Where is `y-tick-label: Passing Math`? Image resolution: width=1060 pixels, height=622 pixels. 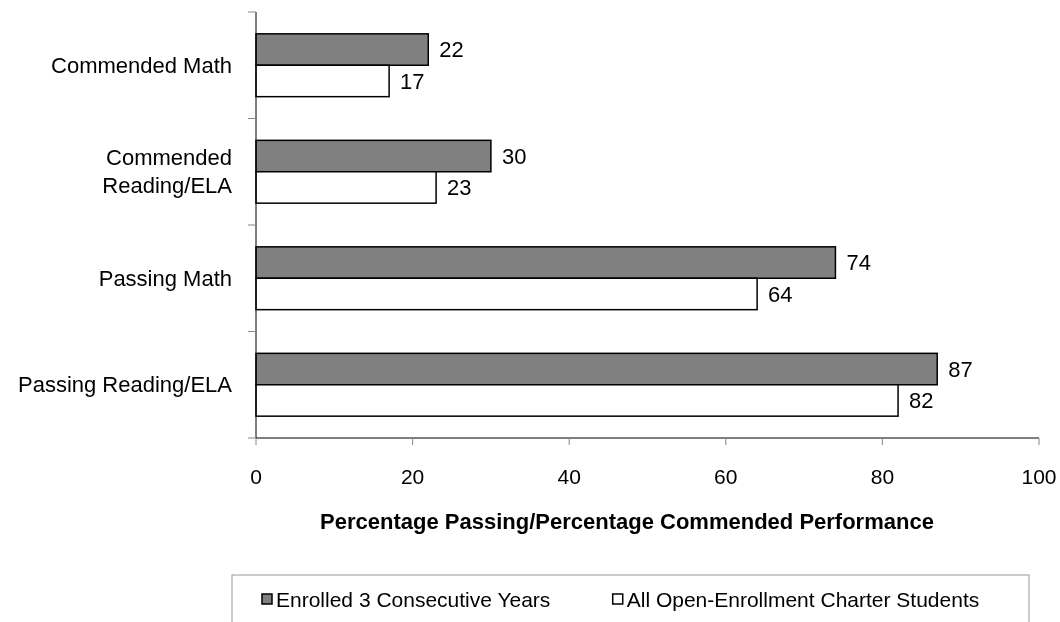 y-tick-label: Passing Math is located at coordinates (165, 278).